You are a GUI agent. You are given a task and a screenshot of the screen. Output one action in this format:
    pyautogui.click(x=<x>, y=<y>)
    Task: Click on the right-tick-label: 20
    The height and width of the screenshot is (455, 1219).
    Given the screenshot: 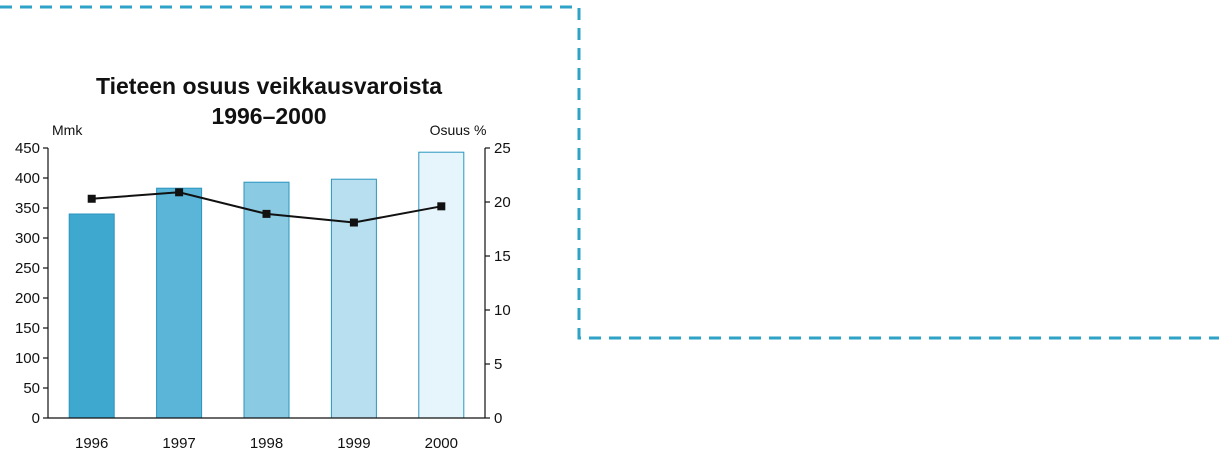 What is the action you would take?
    pyautogui.click(x=502, y=202)
    